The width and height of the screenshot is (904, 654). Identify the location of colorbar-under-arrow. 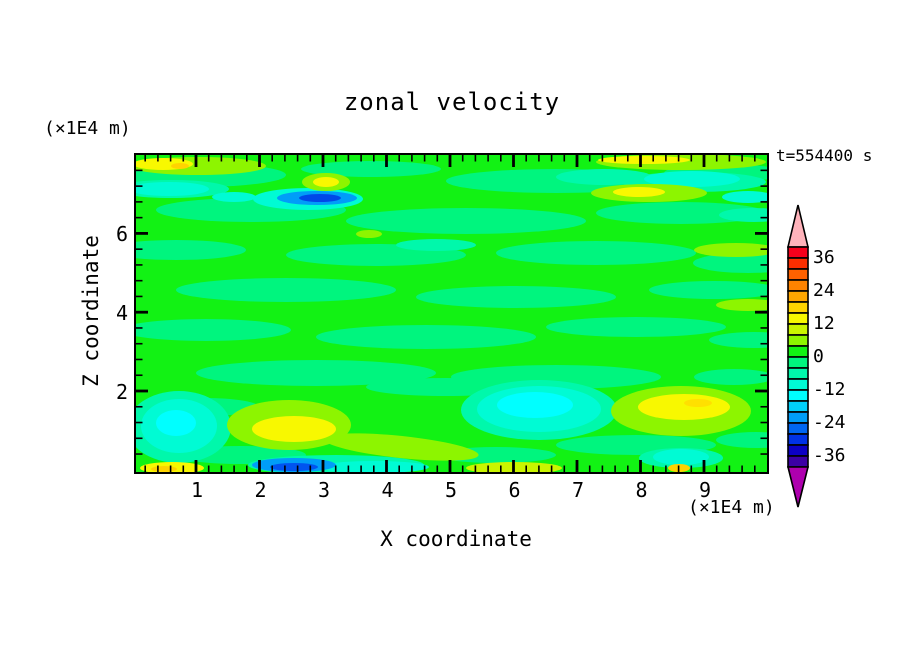
(798, 487).